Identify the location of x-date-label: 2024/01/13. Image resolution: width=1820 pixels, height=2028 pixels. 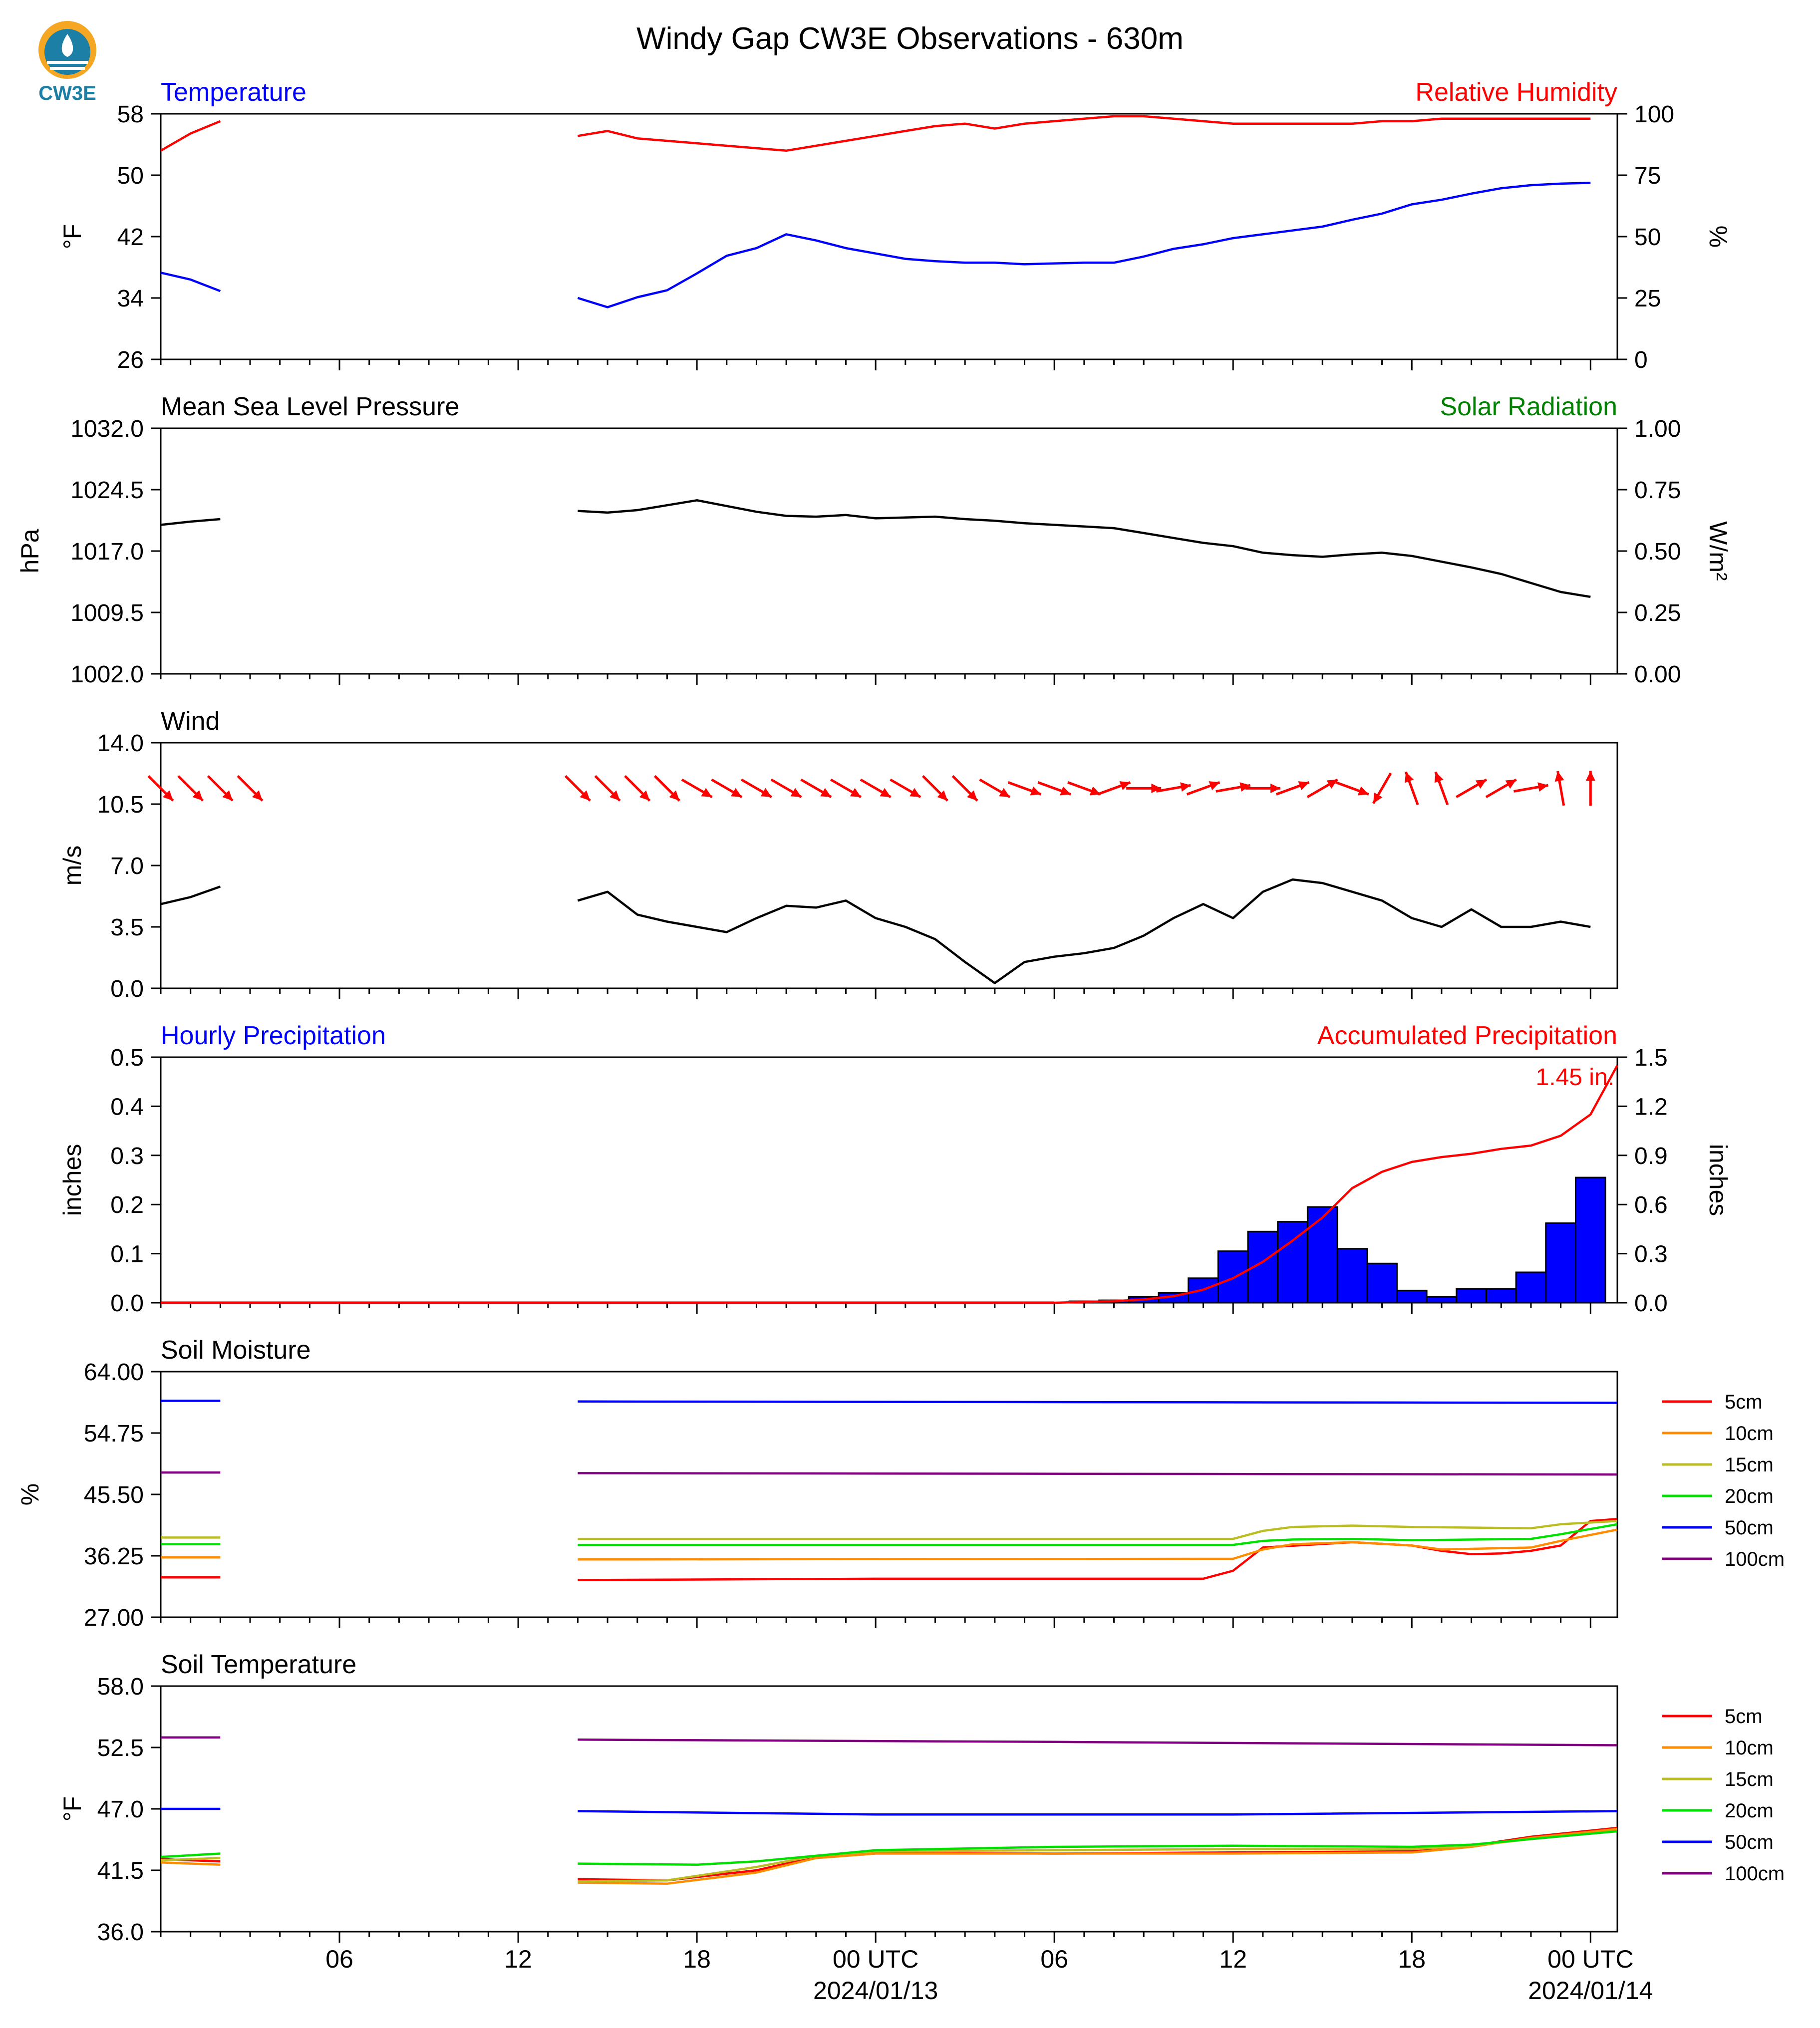
(875, 1991).